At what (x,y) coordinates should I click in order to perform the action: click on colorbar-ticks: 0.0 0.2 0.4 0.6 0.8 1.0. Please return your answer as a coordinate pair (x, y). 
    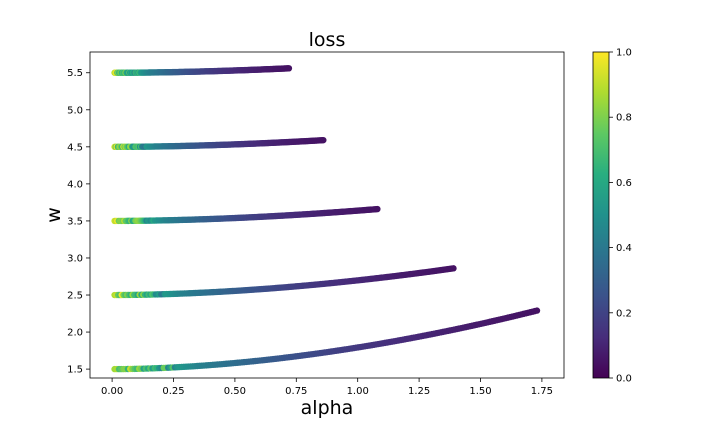
    Looking at the image, I should click on (620, 216).